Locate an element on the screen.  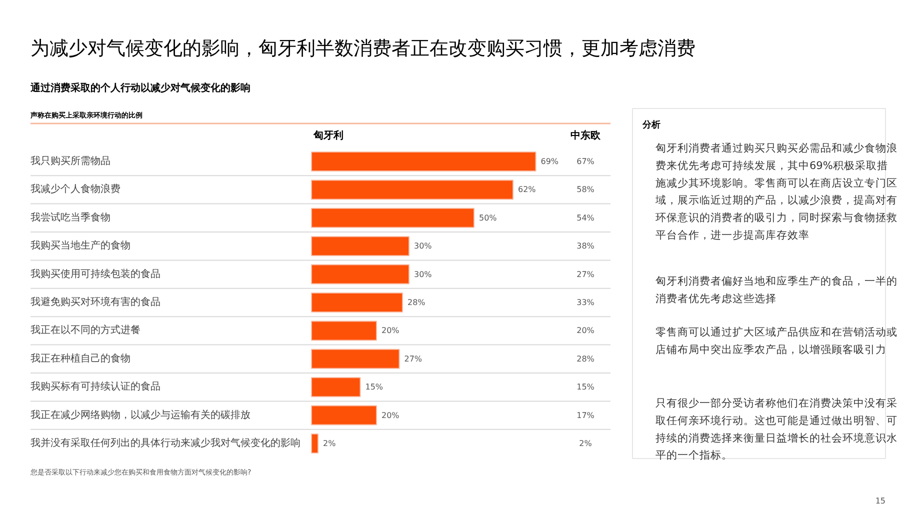
text: 38% is located at coordinates (585, 246).